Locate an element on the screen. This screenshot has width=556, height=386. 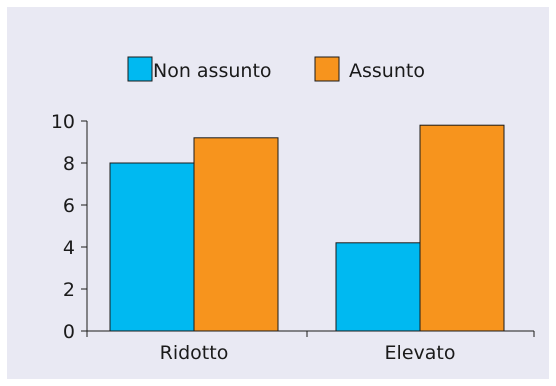
y-tick-label: 4 is located at coordinates (69, 248).